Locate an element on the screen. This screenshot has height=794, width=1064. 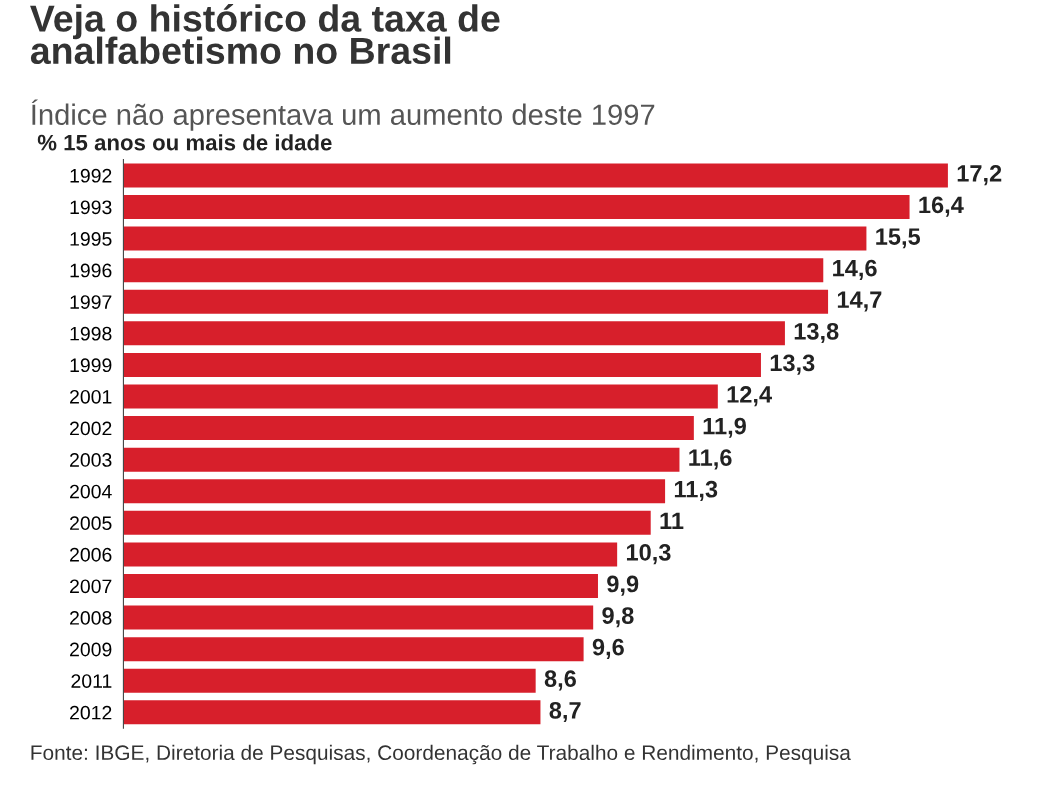
data-label: 11,3 is located at coordinates (696, 490).